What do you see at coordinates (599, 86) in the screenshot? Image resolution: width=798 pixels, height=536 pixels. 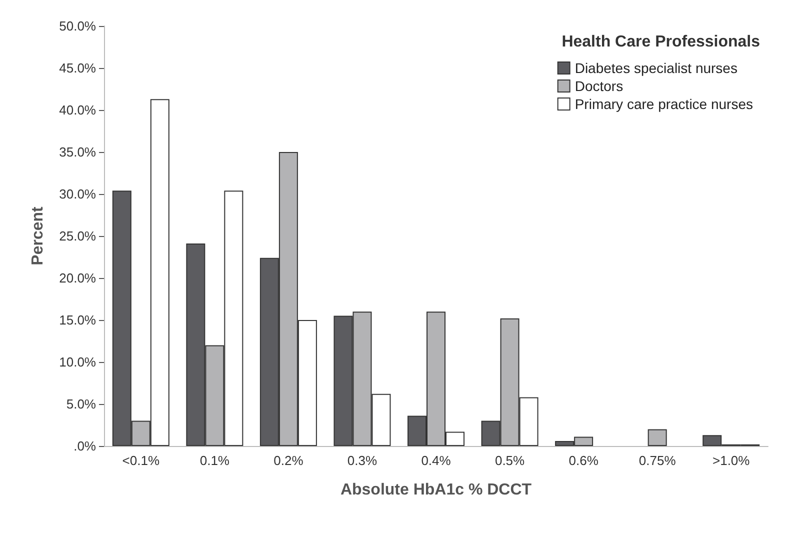 I see `legend-label: Doctors` at bounding box center [599, 86].